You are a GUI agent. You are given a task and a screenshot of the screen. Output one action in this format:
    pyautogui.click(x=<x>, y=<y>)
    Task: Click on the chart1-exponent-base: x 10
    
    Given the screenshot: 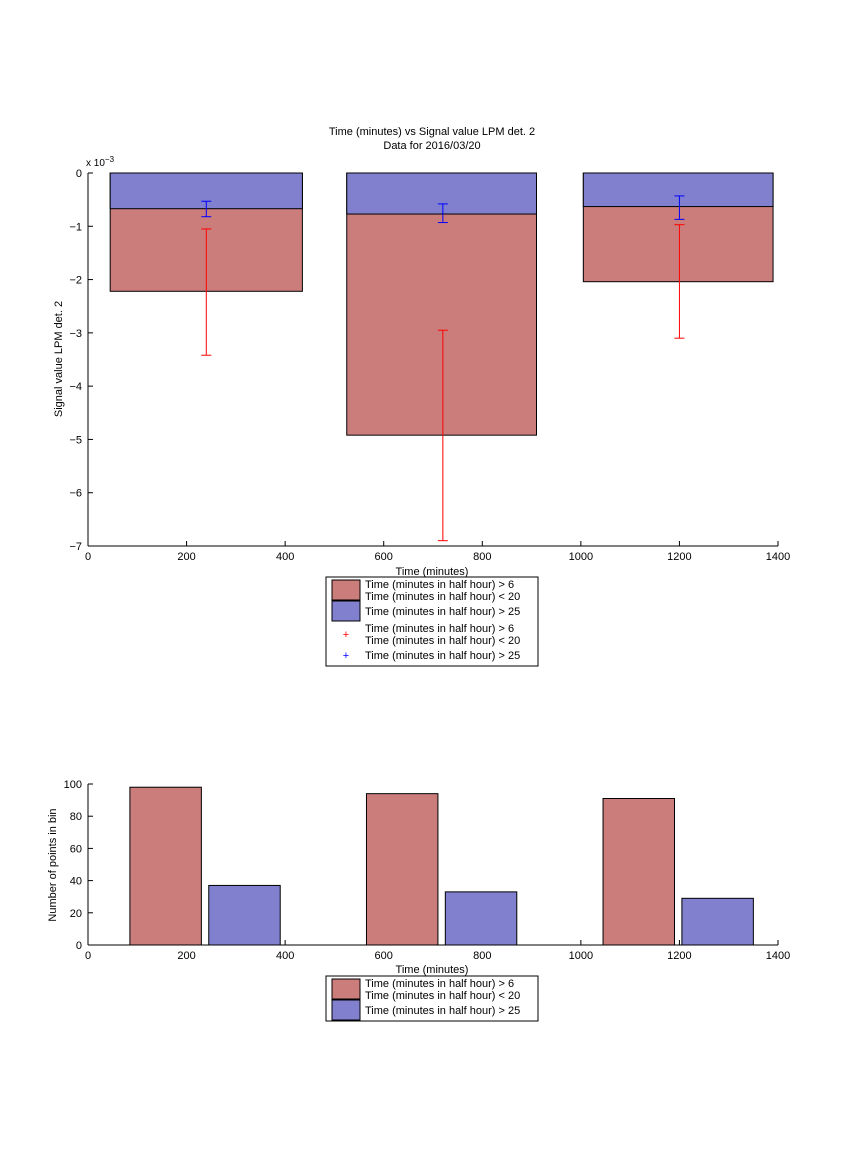 What is the action you would take?
    pyautogui.click(x=95, y=163)
    